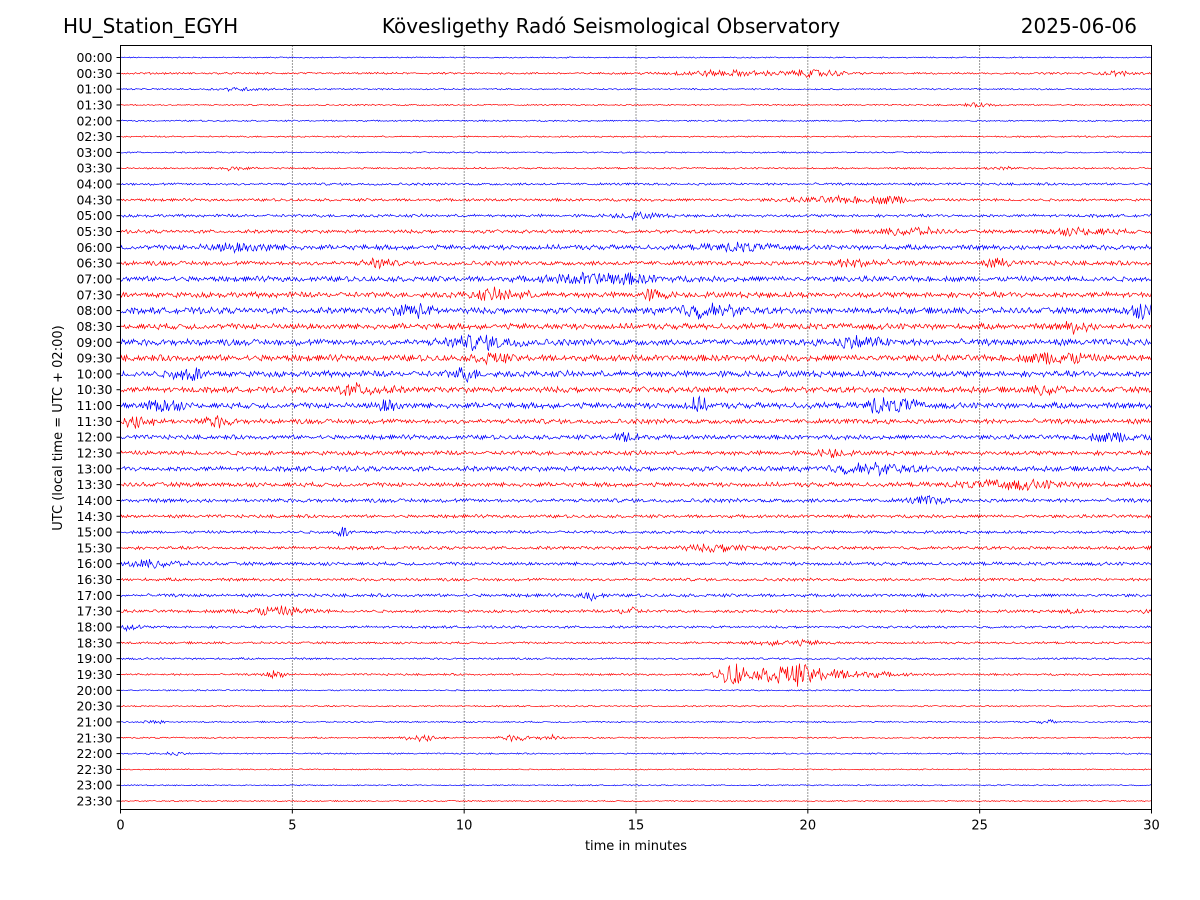 Image resolution: width=1200 pixels, height=900 pixels. I want to click on y-tick-label: 04:00, so click(94, 184).